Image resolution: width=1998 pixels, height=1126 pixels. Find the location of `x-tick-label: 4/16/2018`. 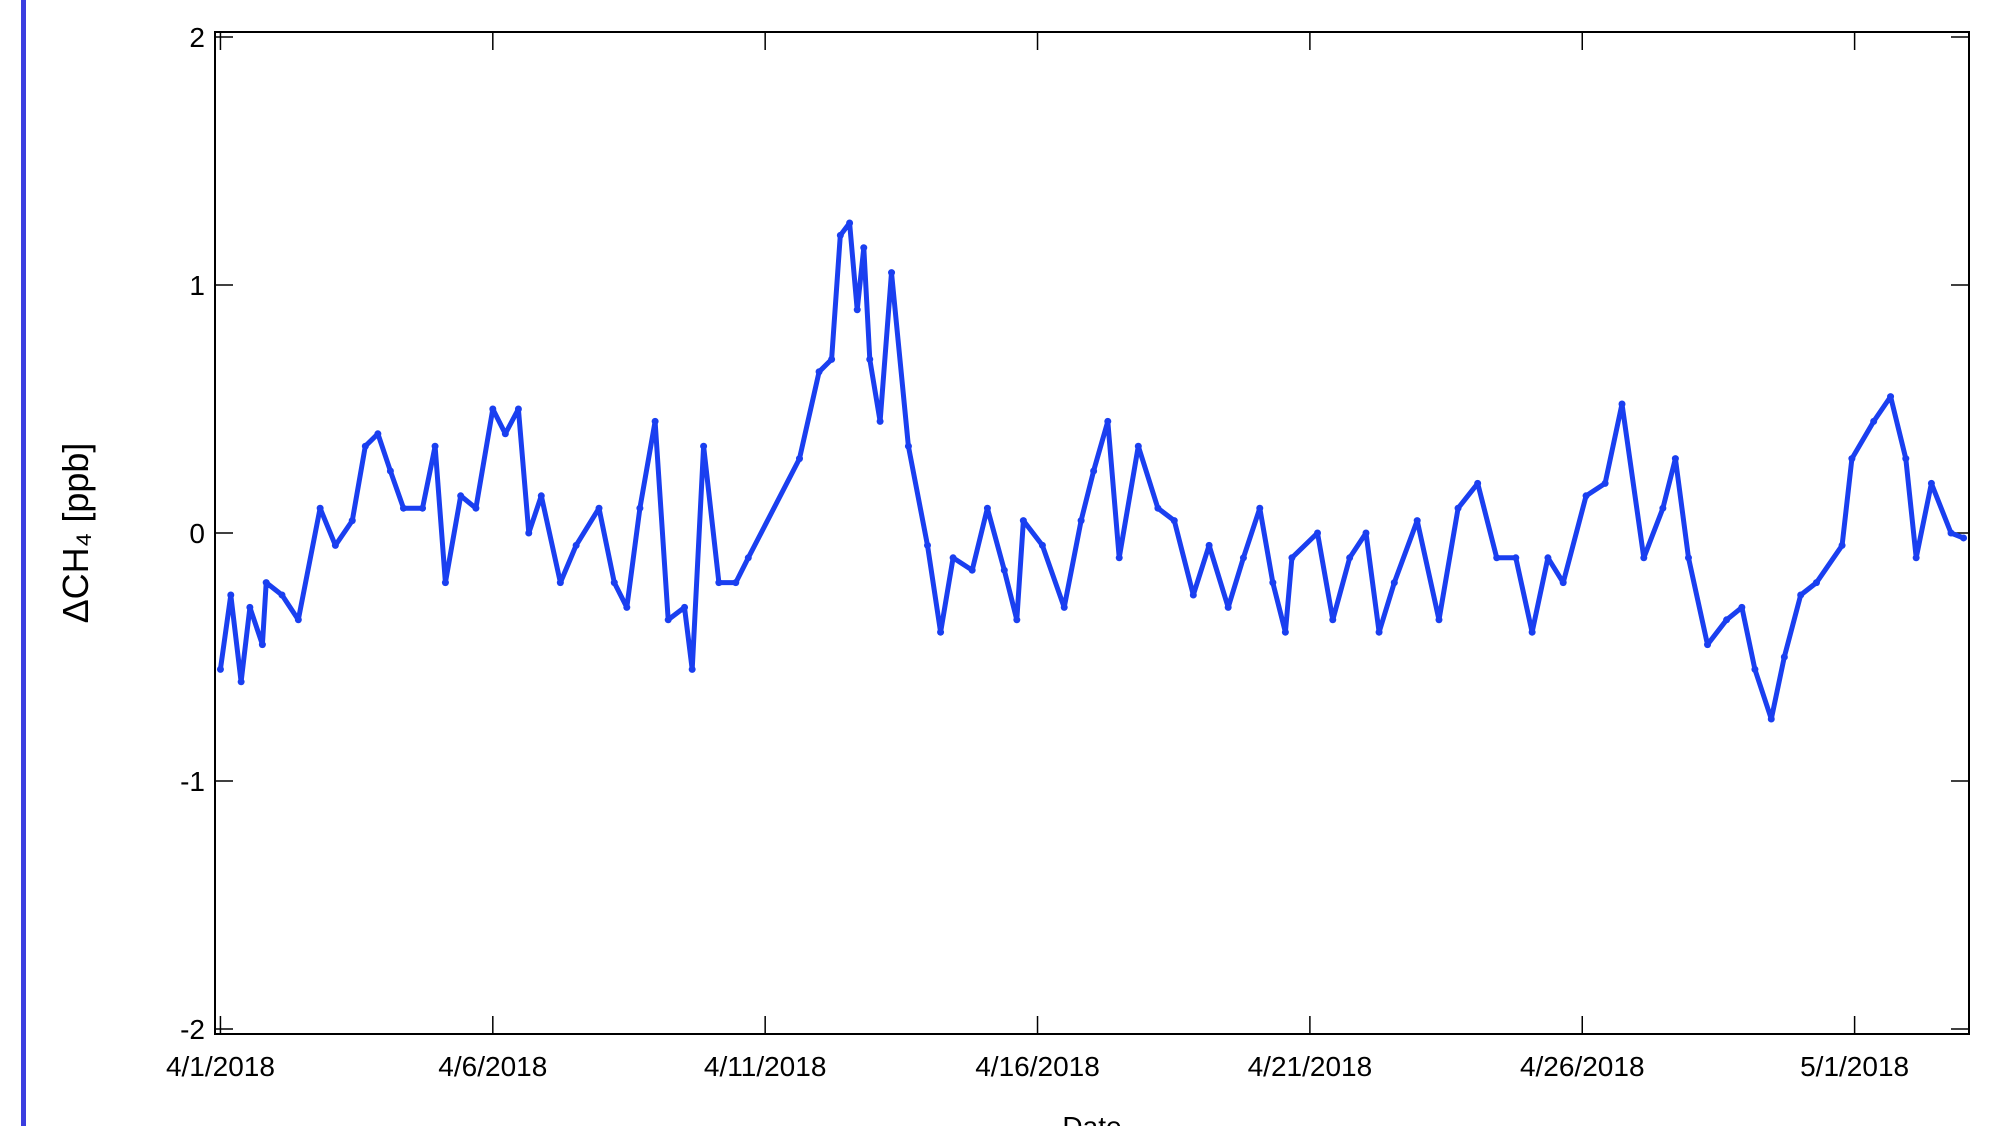

x-tick-label: 4/16/2018 is located at coordinates (1037, 1066).